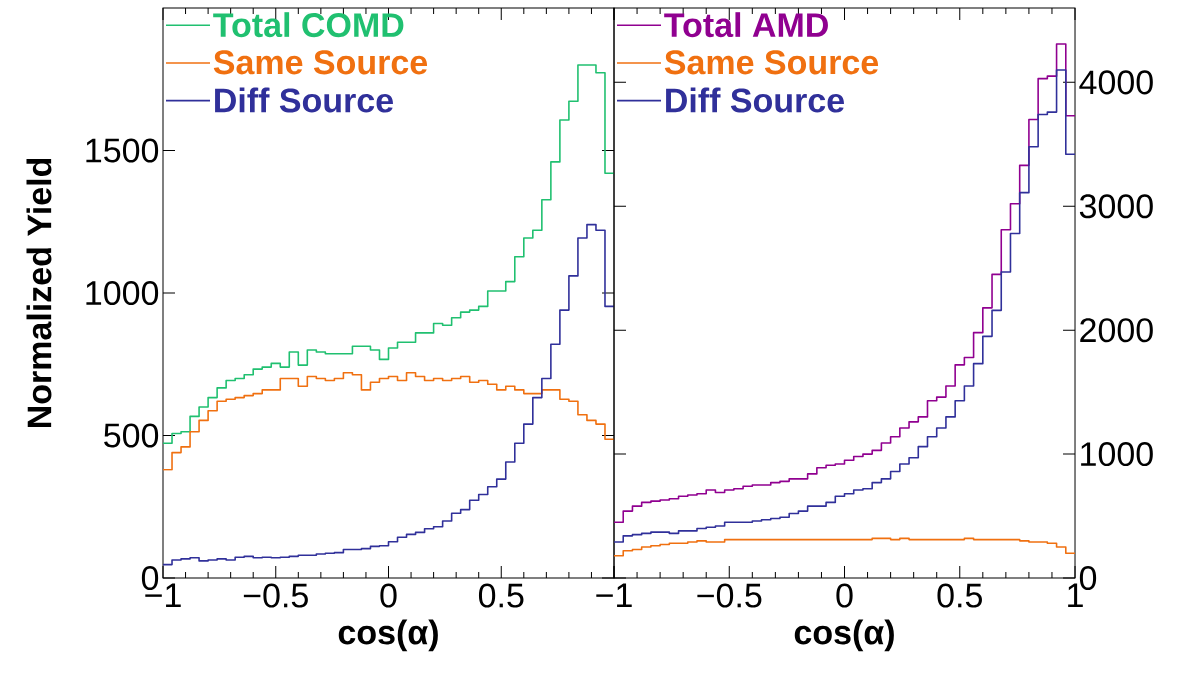 The height and width of the screenshot is (685, 1201). What do you see at coordinates (1117, 454) in the screenshot?
I see `y2-tick-label: 1000` at bounding box center [1117, 454].